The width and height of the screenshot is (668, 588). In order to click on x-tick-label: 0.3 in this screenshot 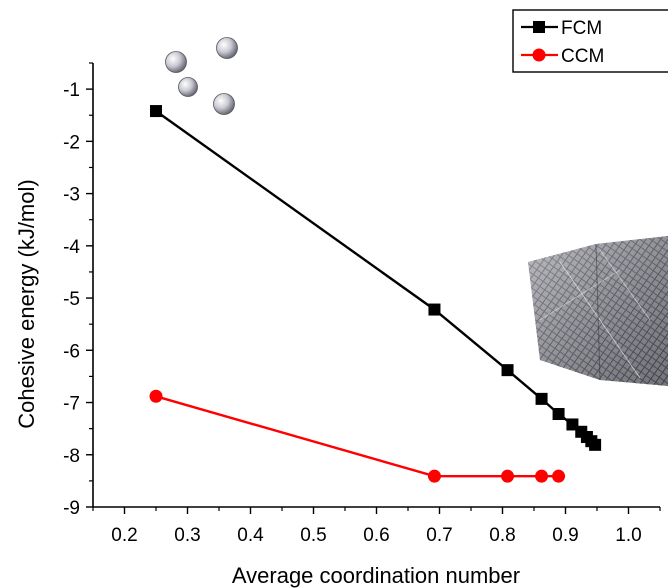, I will do `click(187, 535)`.